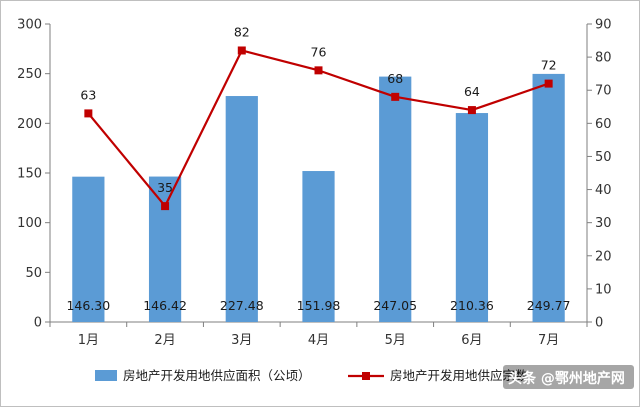  I want to click on line-value-label: 68, so click(395, 78).